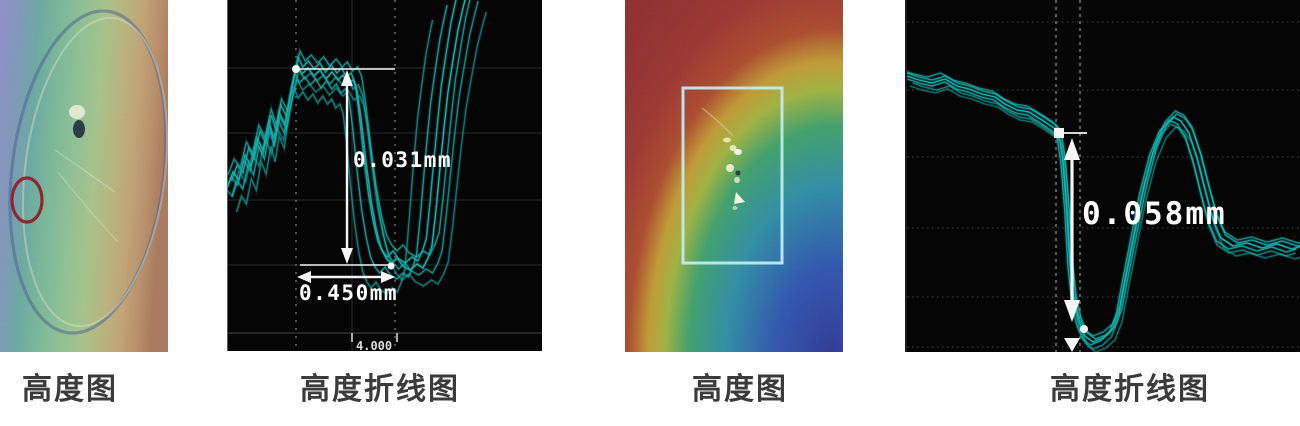 The width and height of the screenshot is (1300, 426). What do you see at coordinates (402, 160) in the screenshot?
I see `step-height-label: 0.031mm` at bounding box center [402, 160].